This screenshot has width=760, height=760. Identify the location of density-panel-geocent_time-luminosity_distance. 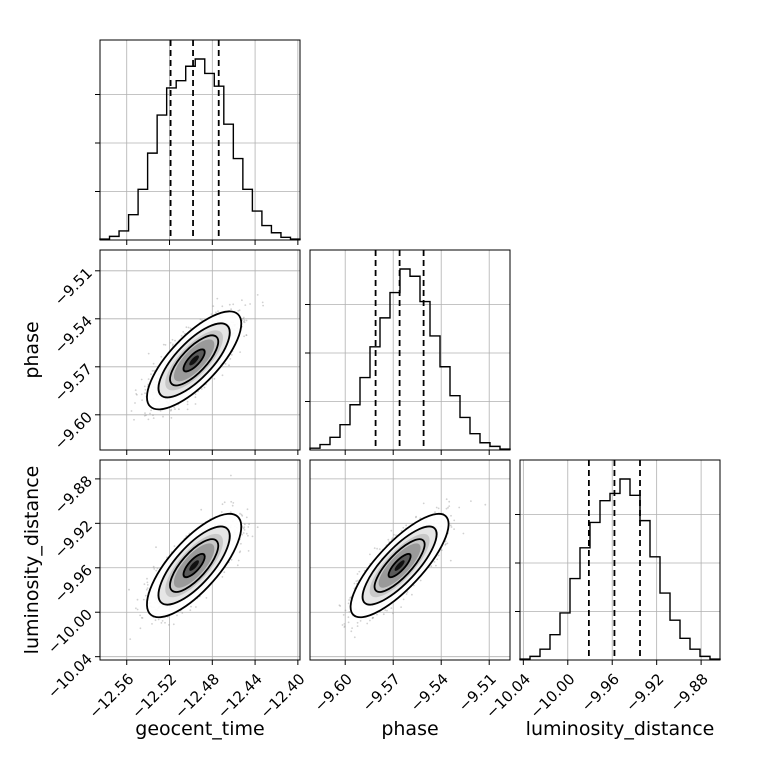
(198, 562).